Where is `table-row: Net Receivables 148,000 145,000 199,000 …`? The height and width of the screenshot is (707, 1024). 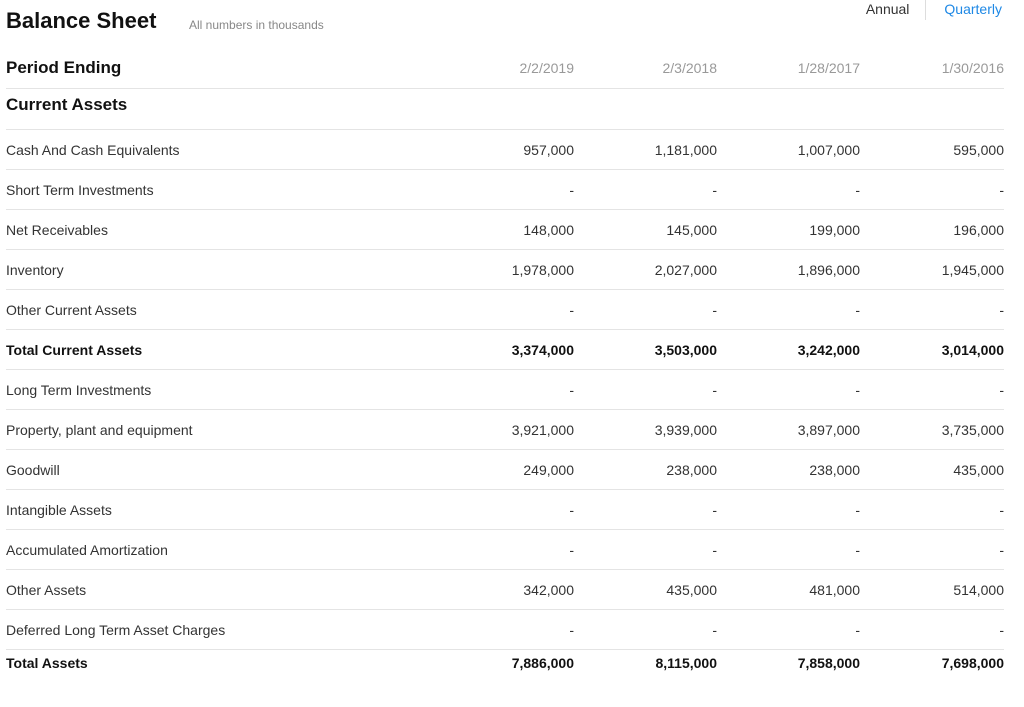 table-row: Net Receivables 148,000 145,000 199,000 … is located at coordinates (505, 230).